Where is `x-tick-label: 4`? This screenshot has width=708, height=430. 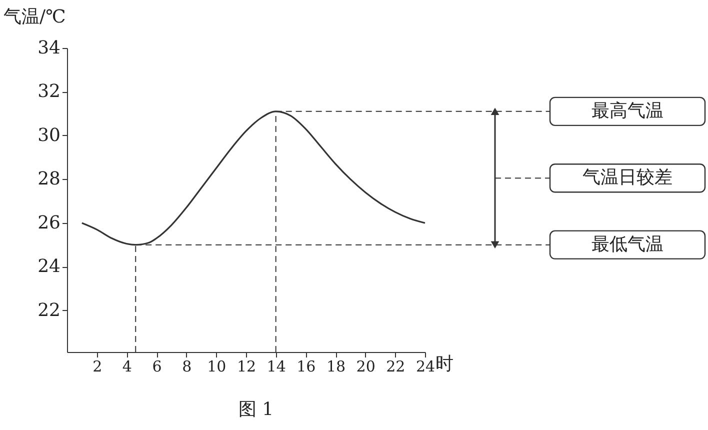 x-tick-label: 4 is located at coordinates (127, 367).